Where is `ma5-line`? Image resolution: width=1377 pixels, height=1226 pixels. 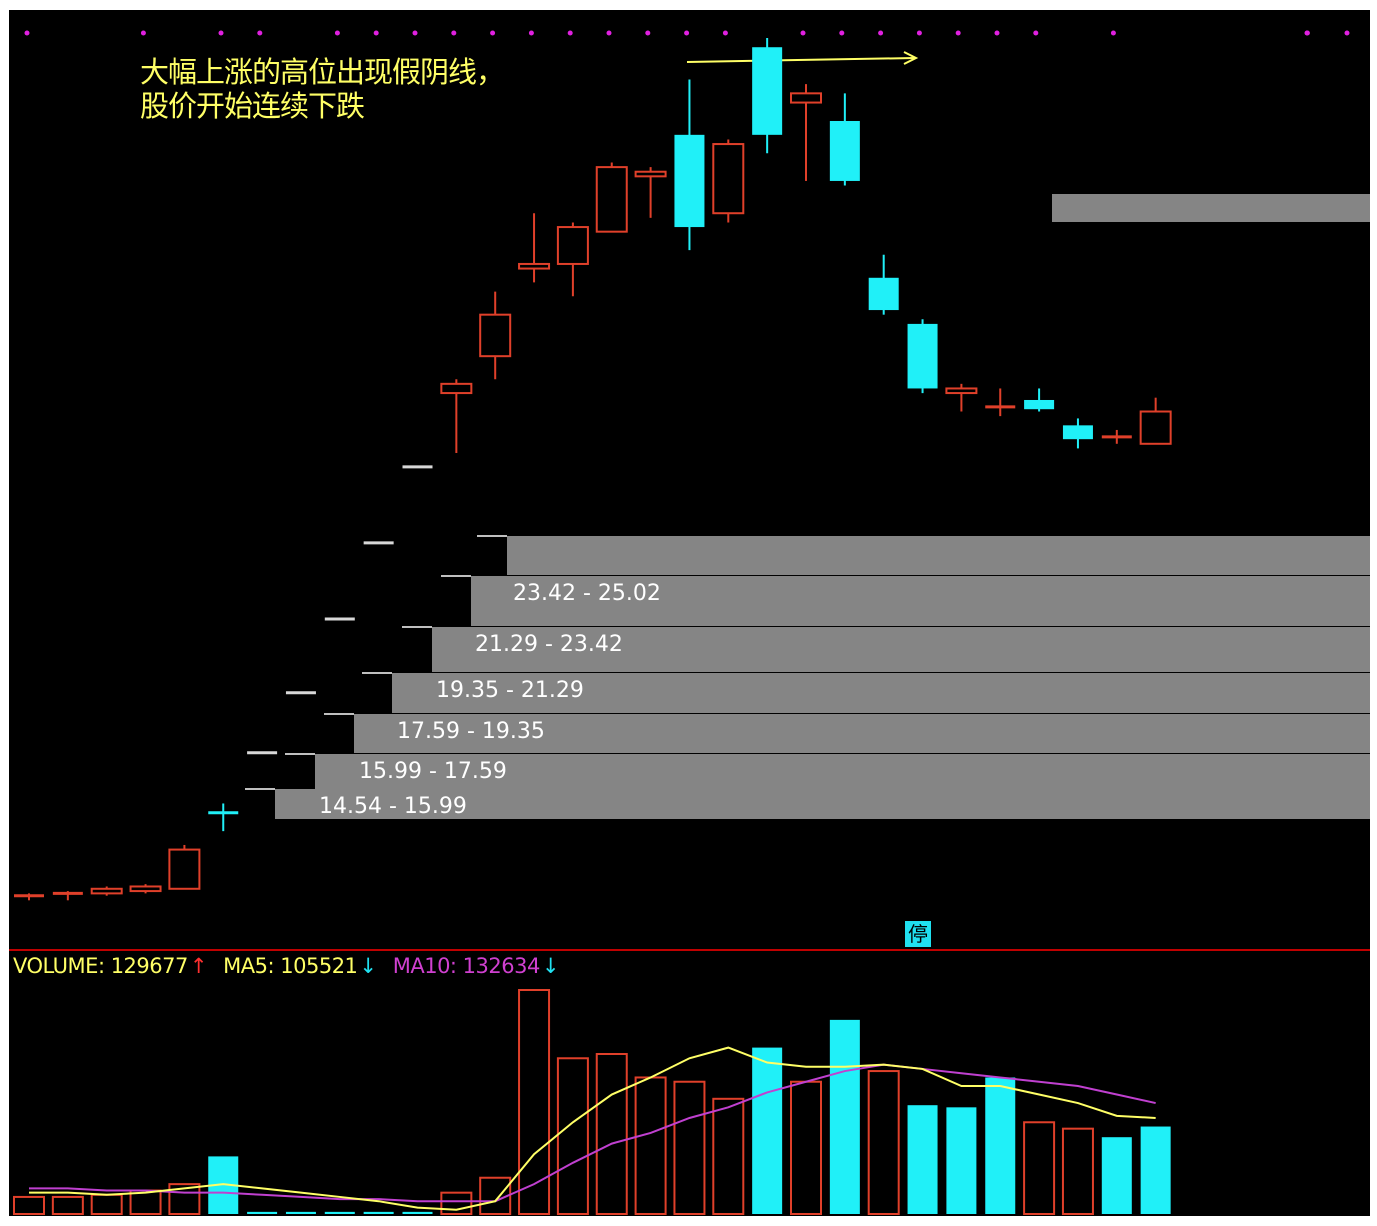
ma5-line is located at coordinates (592, 1128).